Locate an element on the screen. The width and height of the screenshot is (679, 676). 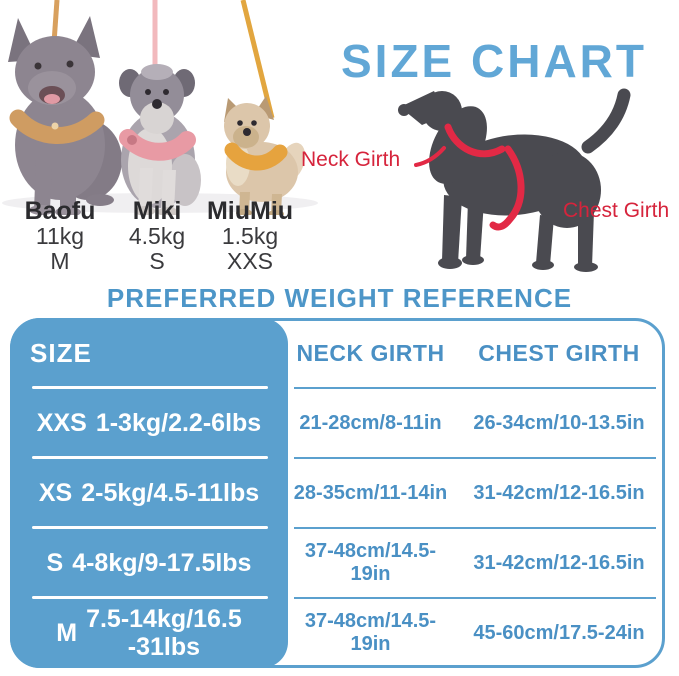
model-dogs-photo is located at coordinates (160, 107).